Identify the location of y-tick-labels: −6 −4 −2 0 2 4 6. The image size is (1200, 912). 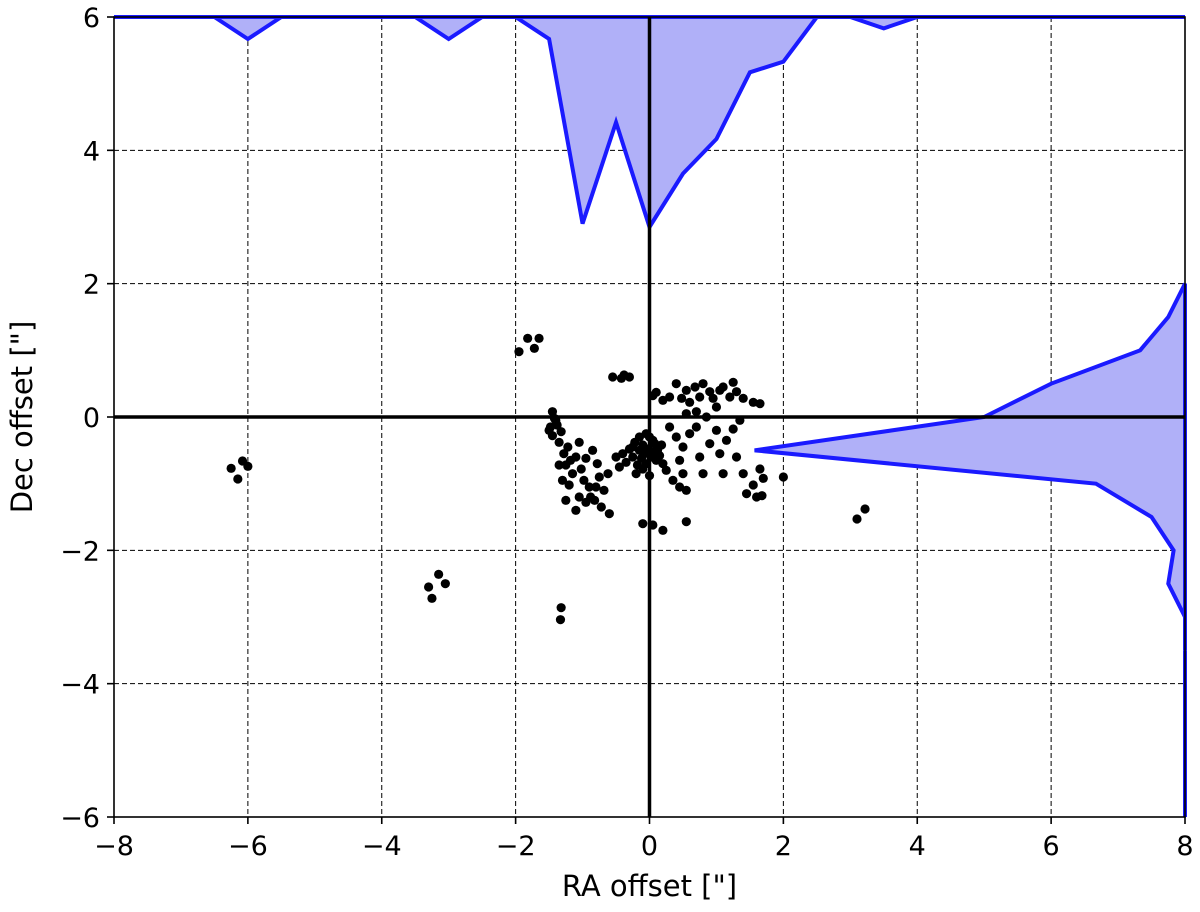
(87, 418).